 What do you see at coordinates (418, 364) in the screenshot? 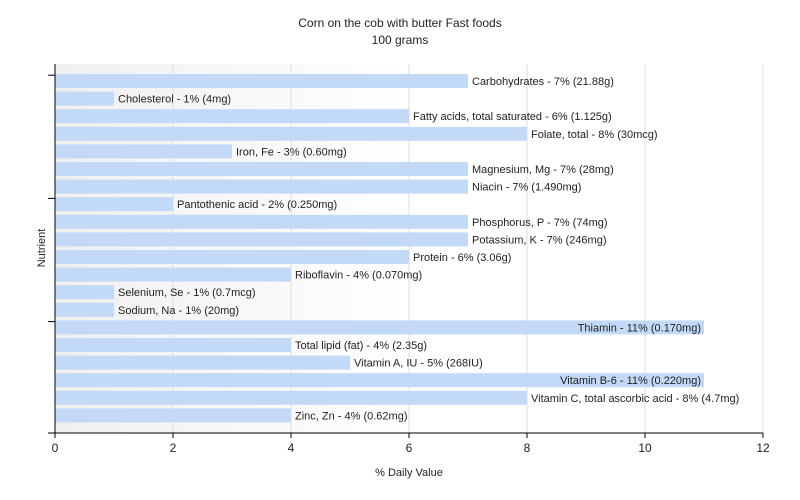
I see `bar-label: Vitamin A, IU - 5% (268IU)` at bounding box center [418, 364].